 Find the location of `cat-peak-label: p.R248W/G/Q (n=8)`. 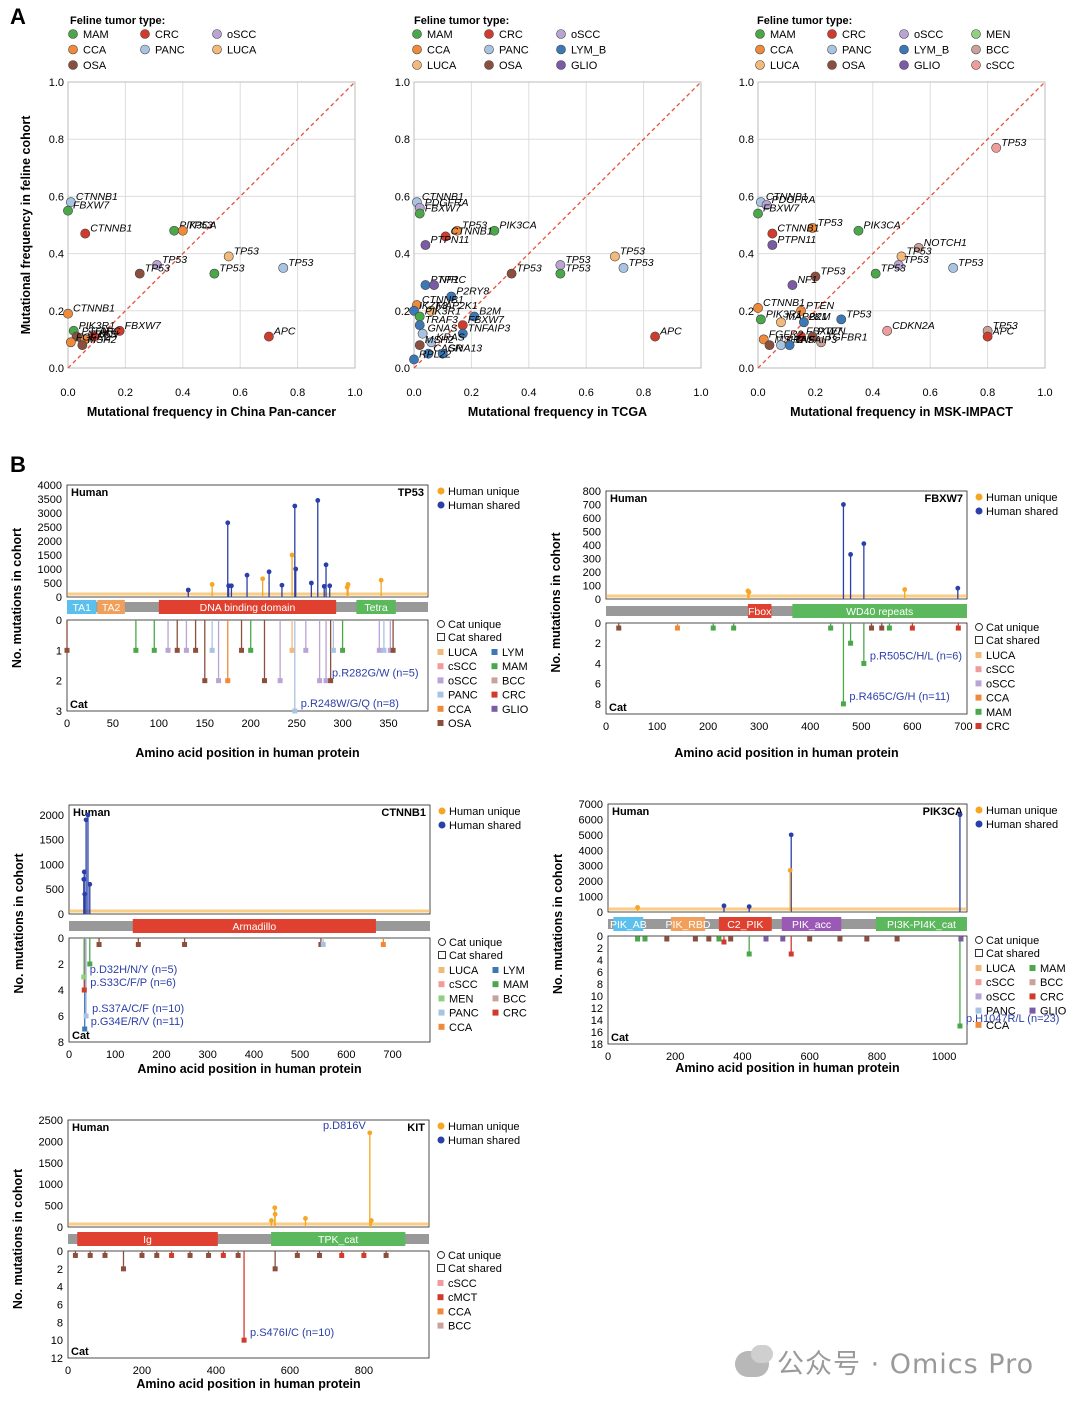

cat-peak-label: p.R248W/G/Q (n=8) is located at coordinates (350, 704).